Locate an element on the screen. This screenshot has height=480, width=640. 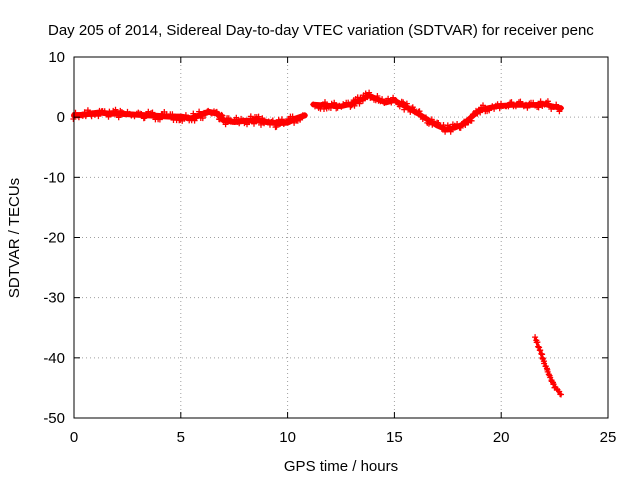
y-axis-label: SDTVAR / TECUs is located at coordinates (14, 238).